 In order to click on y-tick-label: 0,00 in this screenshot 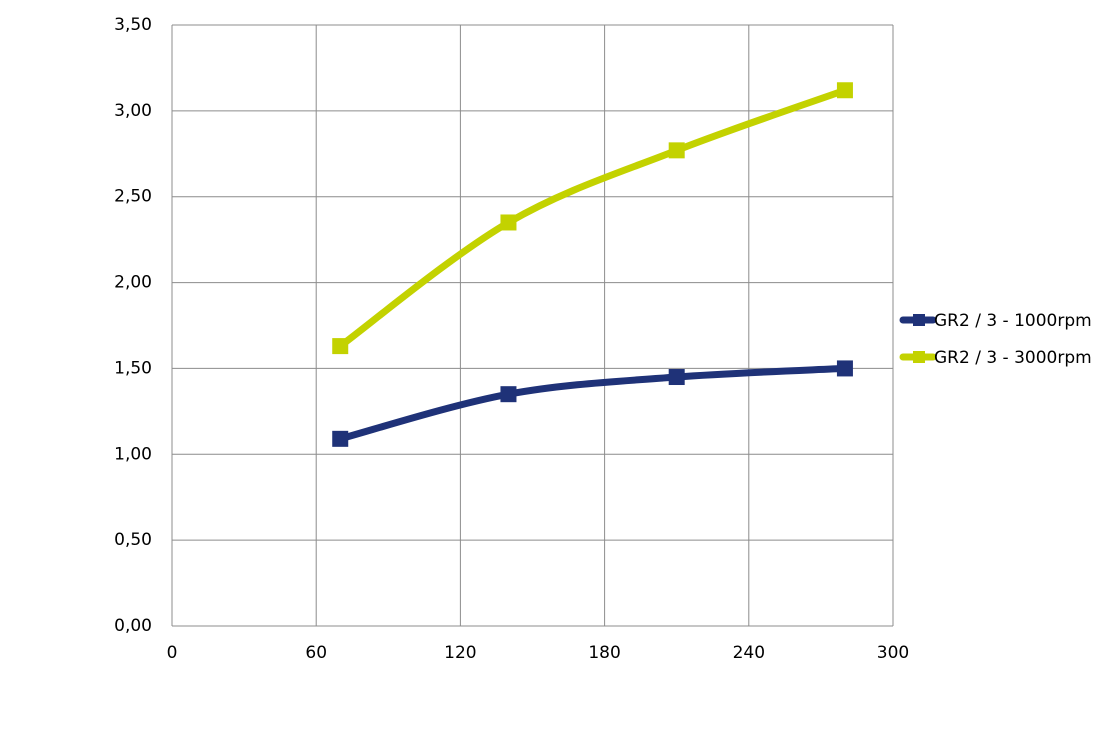, I will do `click(133, 626)`.